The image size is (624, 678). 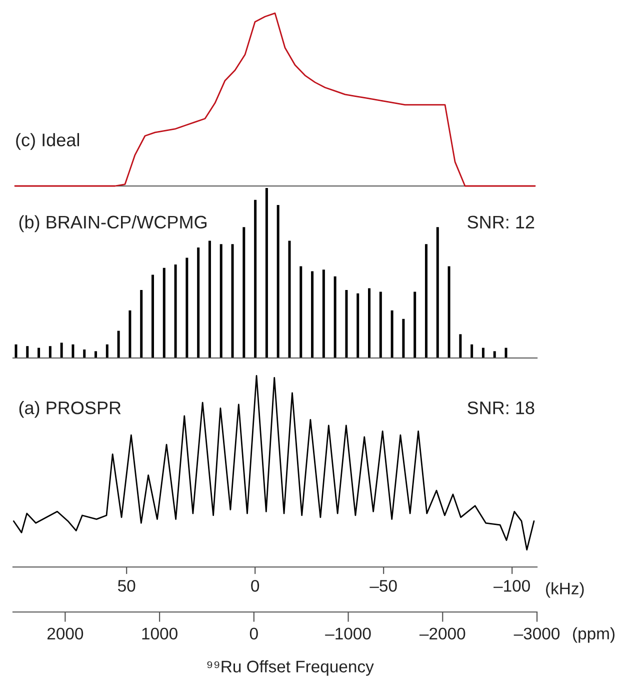 I want to click on text: ⁹⁹Ru Offset Frequency, so click(x=290, y=668).